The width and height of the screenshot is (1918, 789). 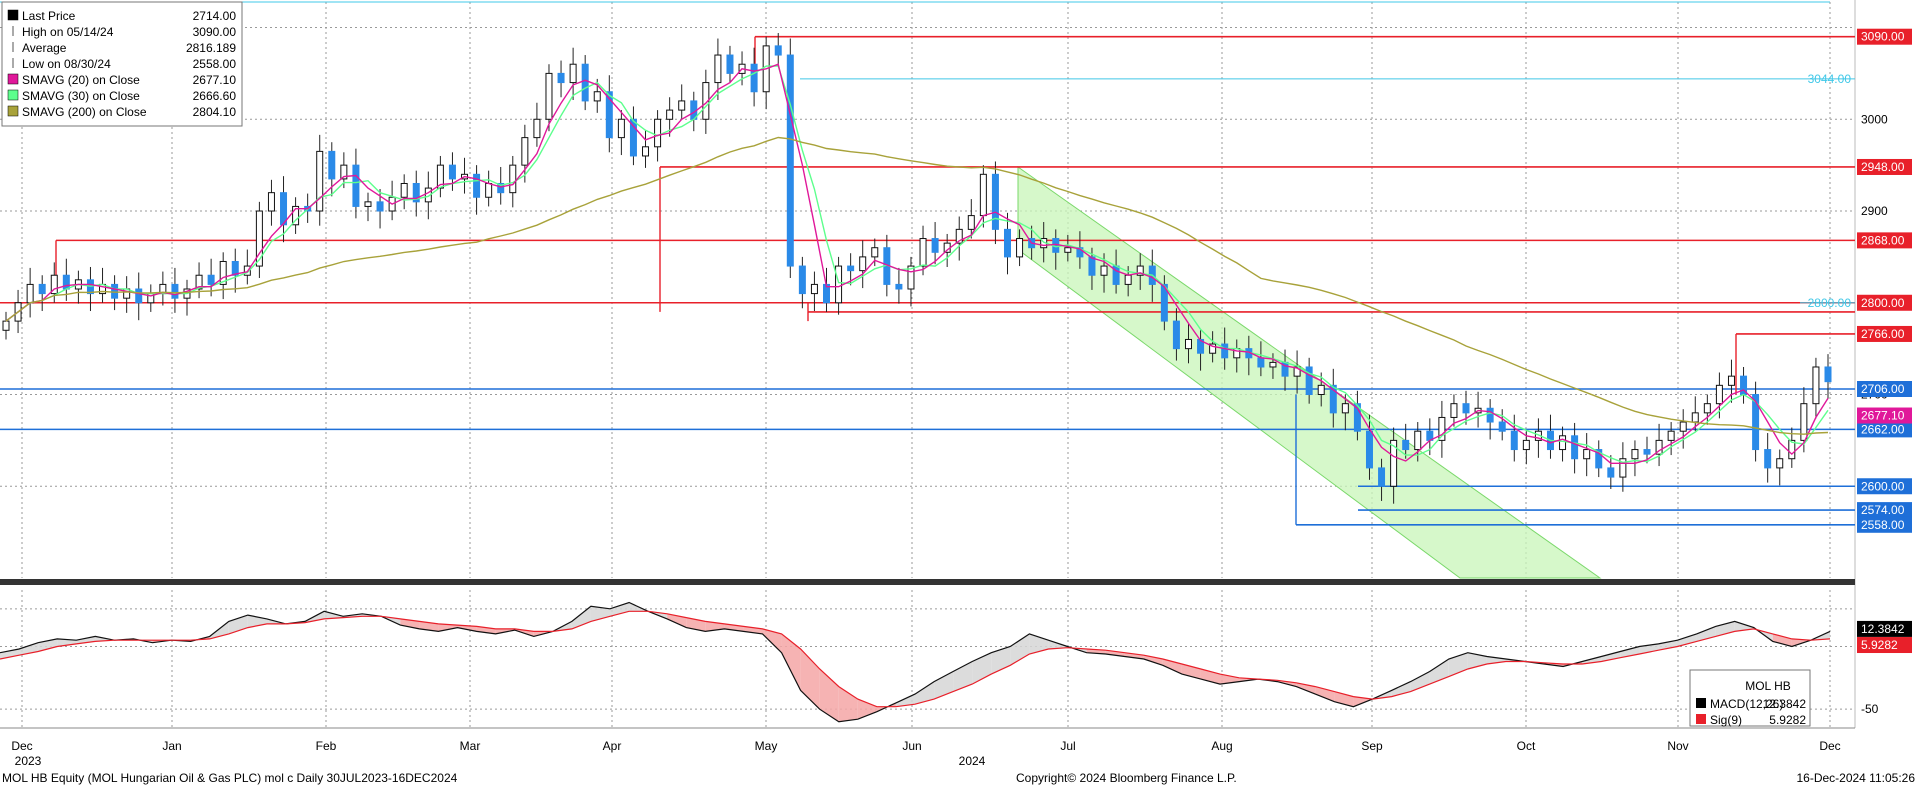 I want to click on legend-value: 2804.10, so click(x=215, y=112).